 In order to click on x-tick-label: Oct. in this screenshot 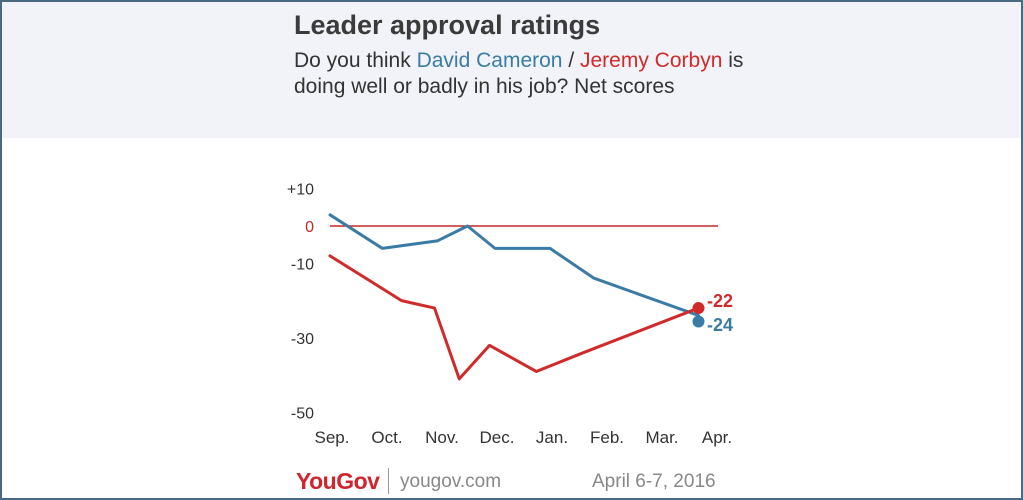, I will do `click(386, 437)`.